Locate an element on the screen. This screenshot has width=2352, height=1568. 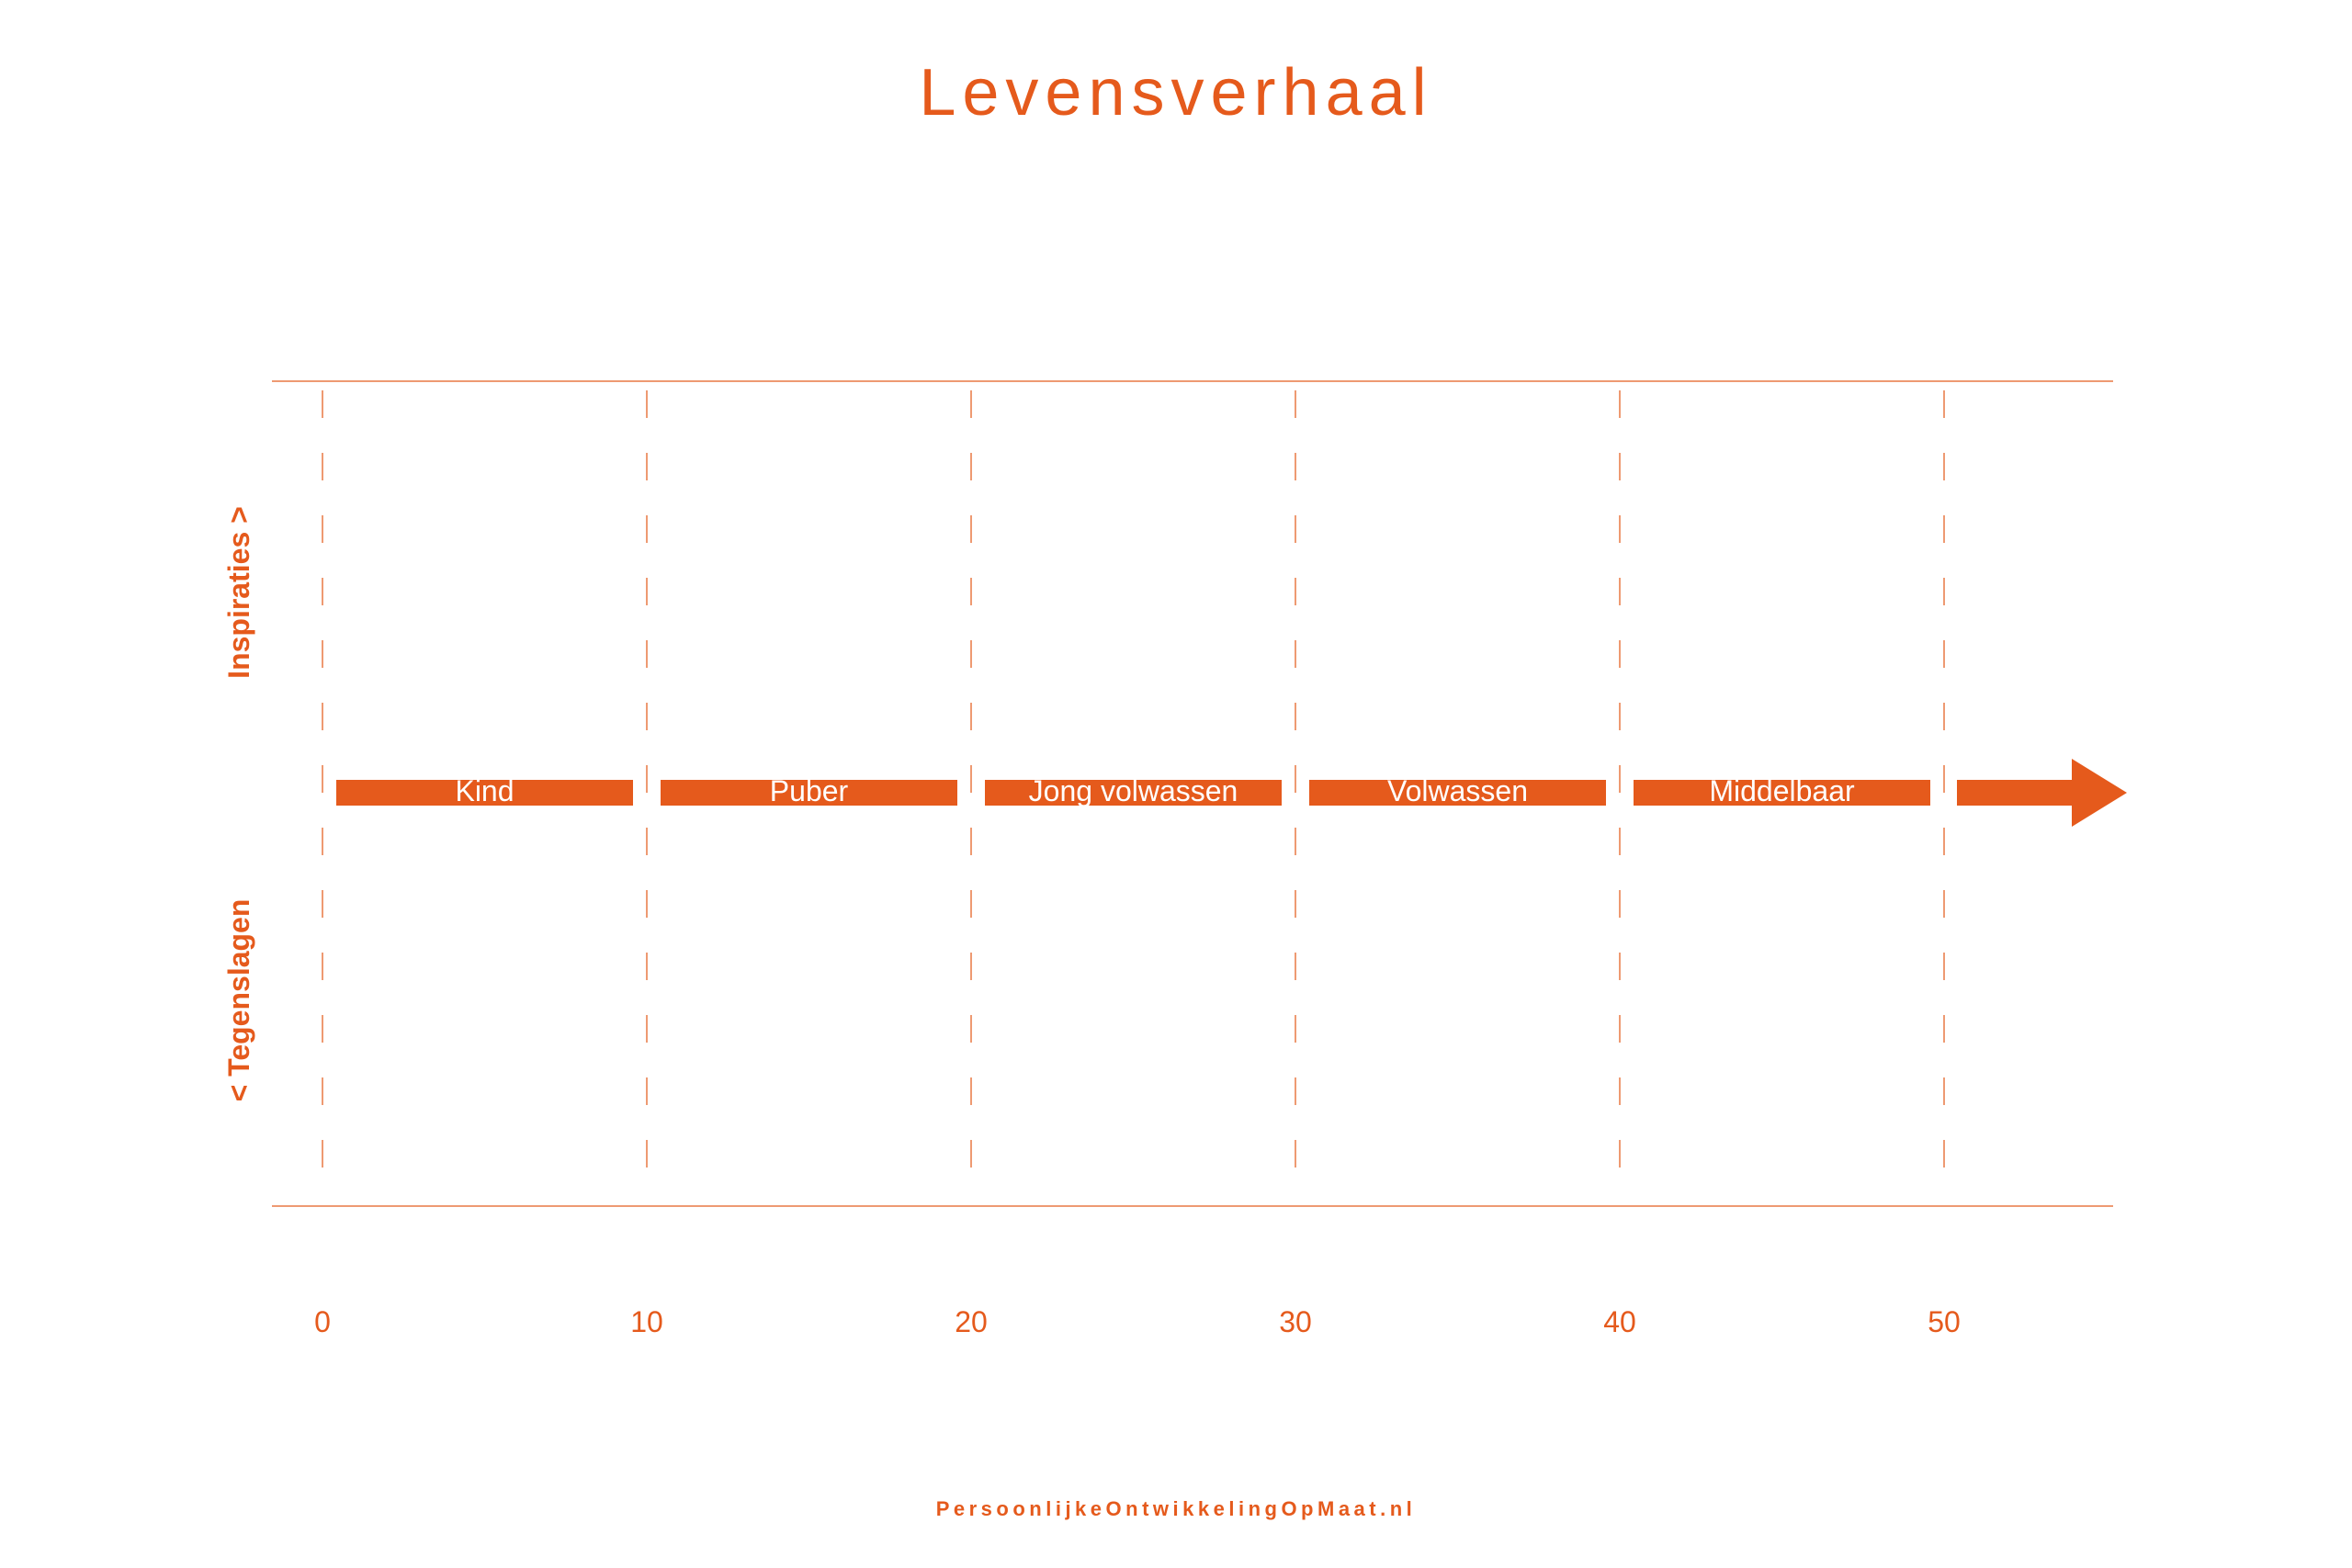
arrow-right-icon is located at coordinates (2042, 793).